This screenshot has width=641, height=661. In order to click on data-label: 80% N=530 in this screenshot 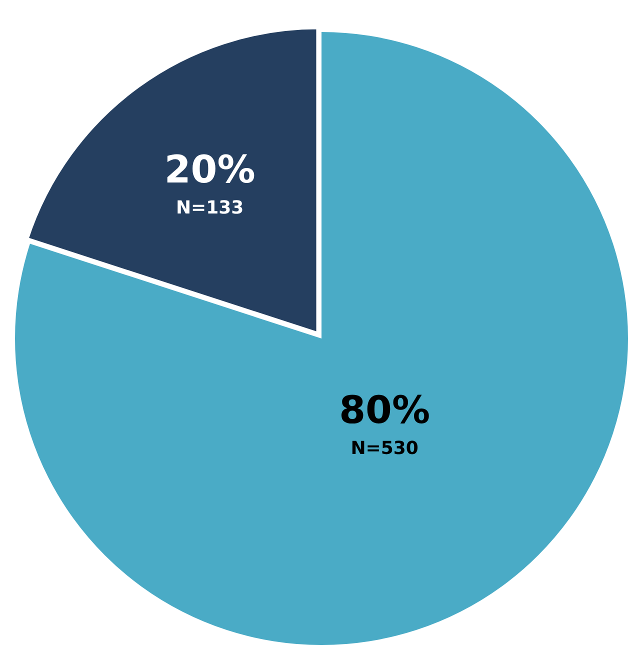, I will do `click(384, 423)`.